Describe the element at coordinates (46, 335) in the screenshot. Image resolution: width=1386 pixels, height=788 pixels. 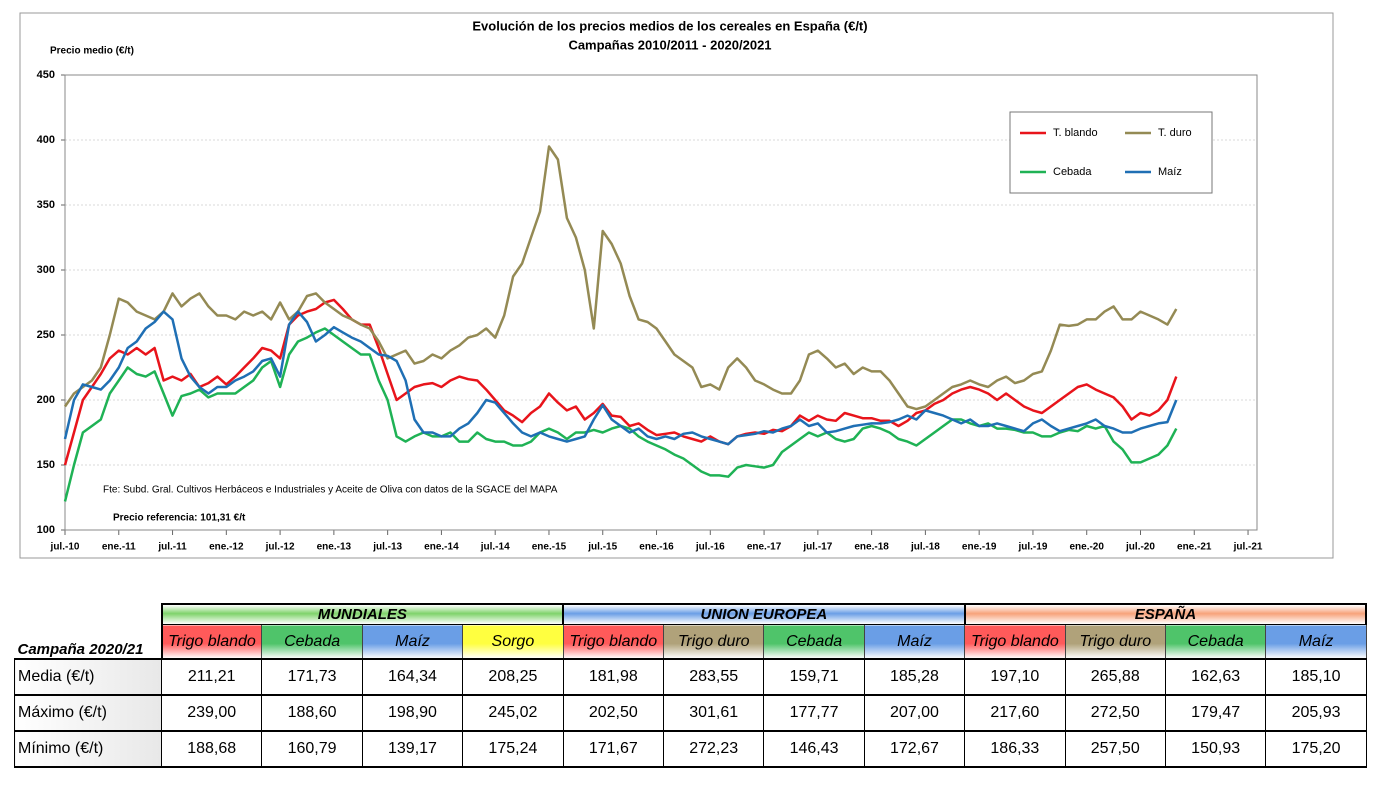
I see `y-tick-label: 250` at that location.